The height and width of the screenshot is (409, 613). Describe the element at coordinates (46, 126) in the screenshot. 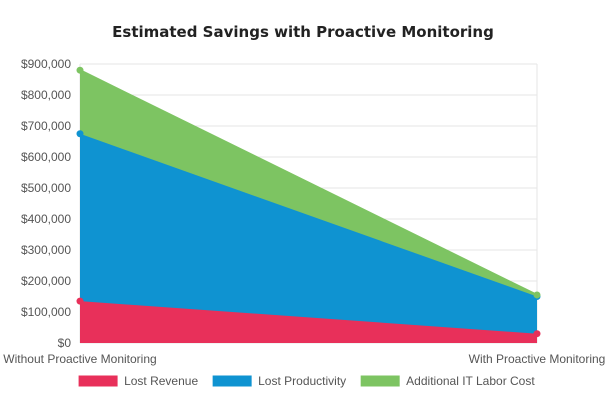

I see `y-tick-label: $700,000` at that location.